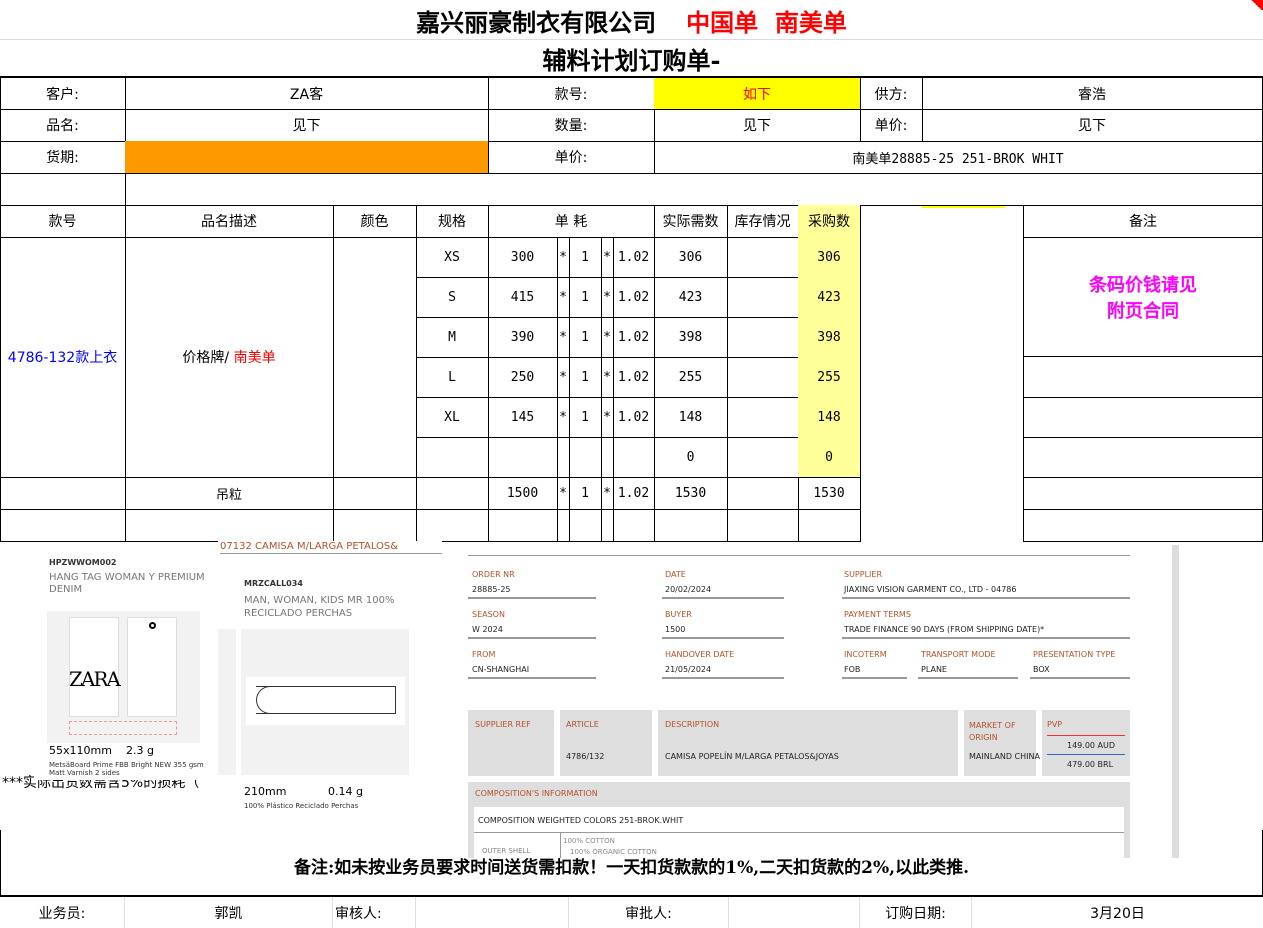  Describe the element at coordinates (634, 457) in the screenshot. I see `loss-rate-cell` at that location.